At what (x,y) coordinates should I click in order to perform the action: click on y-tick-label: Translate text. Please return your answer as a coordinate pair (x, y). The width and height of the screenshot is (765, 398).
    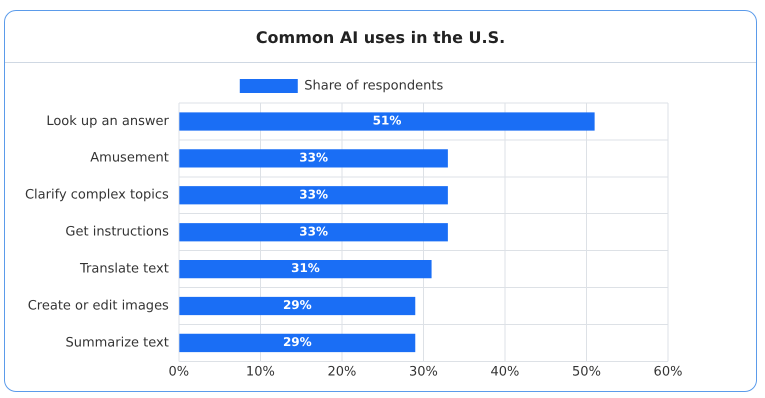
    Looking at the image, I should click on (124, 268).